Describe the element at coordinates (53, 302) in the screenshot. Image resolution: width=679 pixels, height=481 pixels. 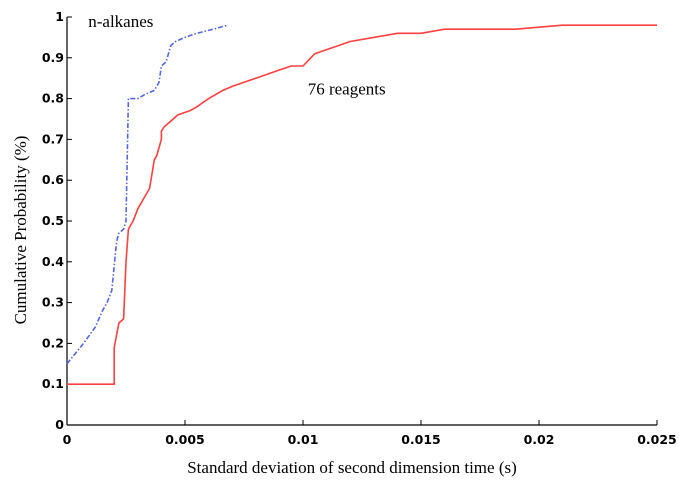
I see `y-tick-label: 0.3` at that location.